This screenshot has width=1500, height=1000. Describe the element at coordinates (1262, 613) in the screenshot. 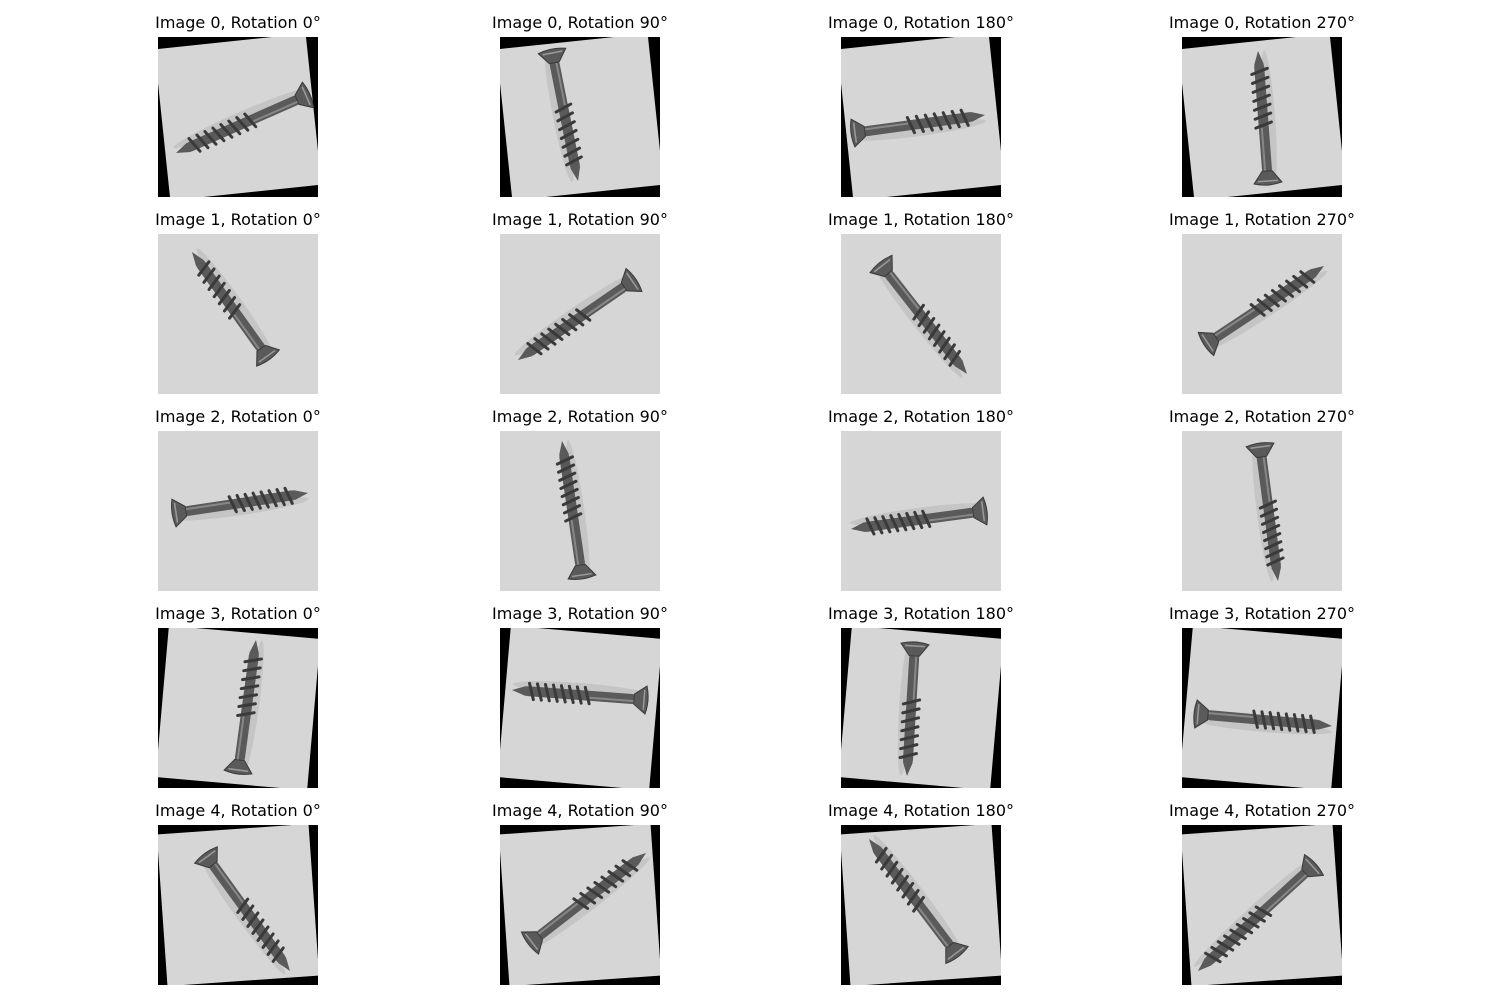

I see `panel-title: Image 3, Rotation 270°` at that location.